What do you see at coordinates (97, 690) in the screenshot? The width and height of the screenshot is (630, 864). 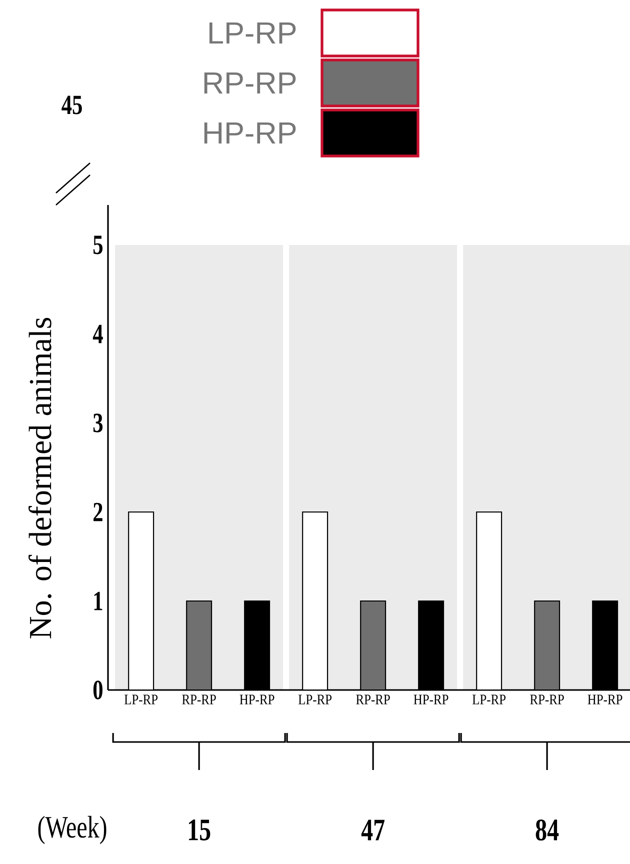 I see `y-tick-label: 0` at bounding box center [97, 690].